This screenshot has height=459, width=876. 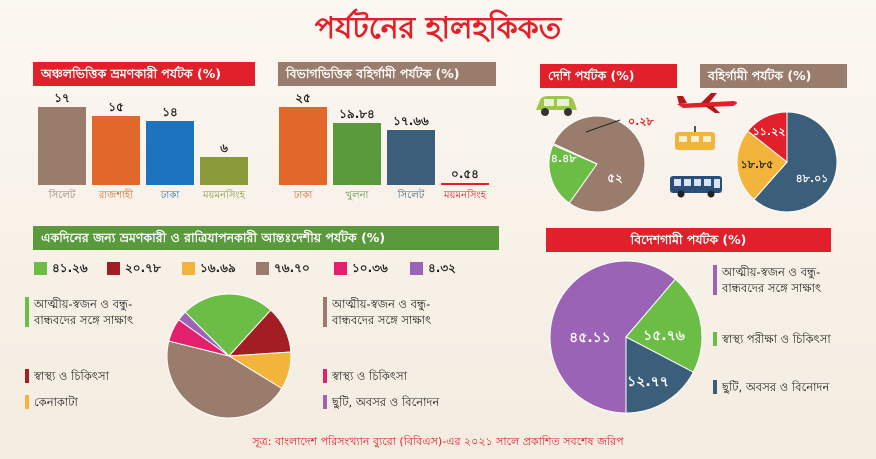 What do you see at coordinates (70, 268) in the screenshot?
I see `crossborder-legend-label-0: ৪১.২৬` at bounding box center [70, 268].